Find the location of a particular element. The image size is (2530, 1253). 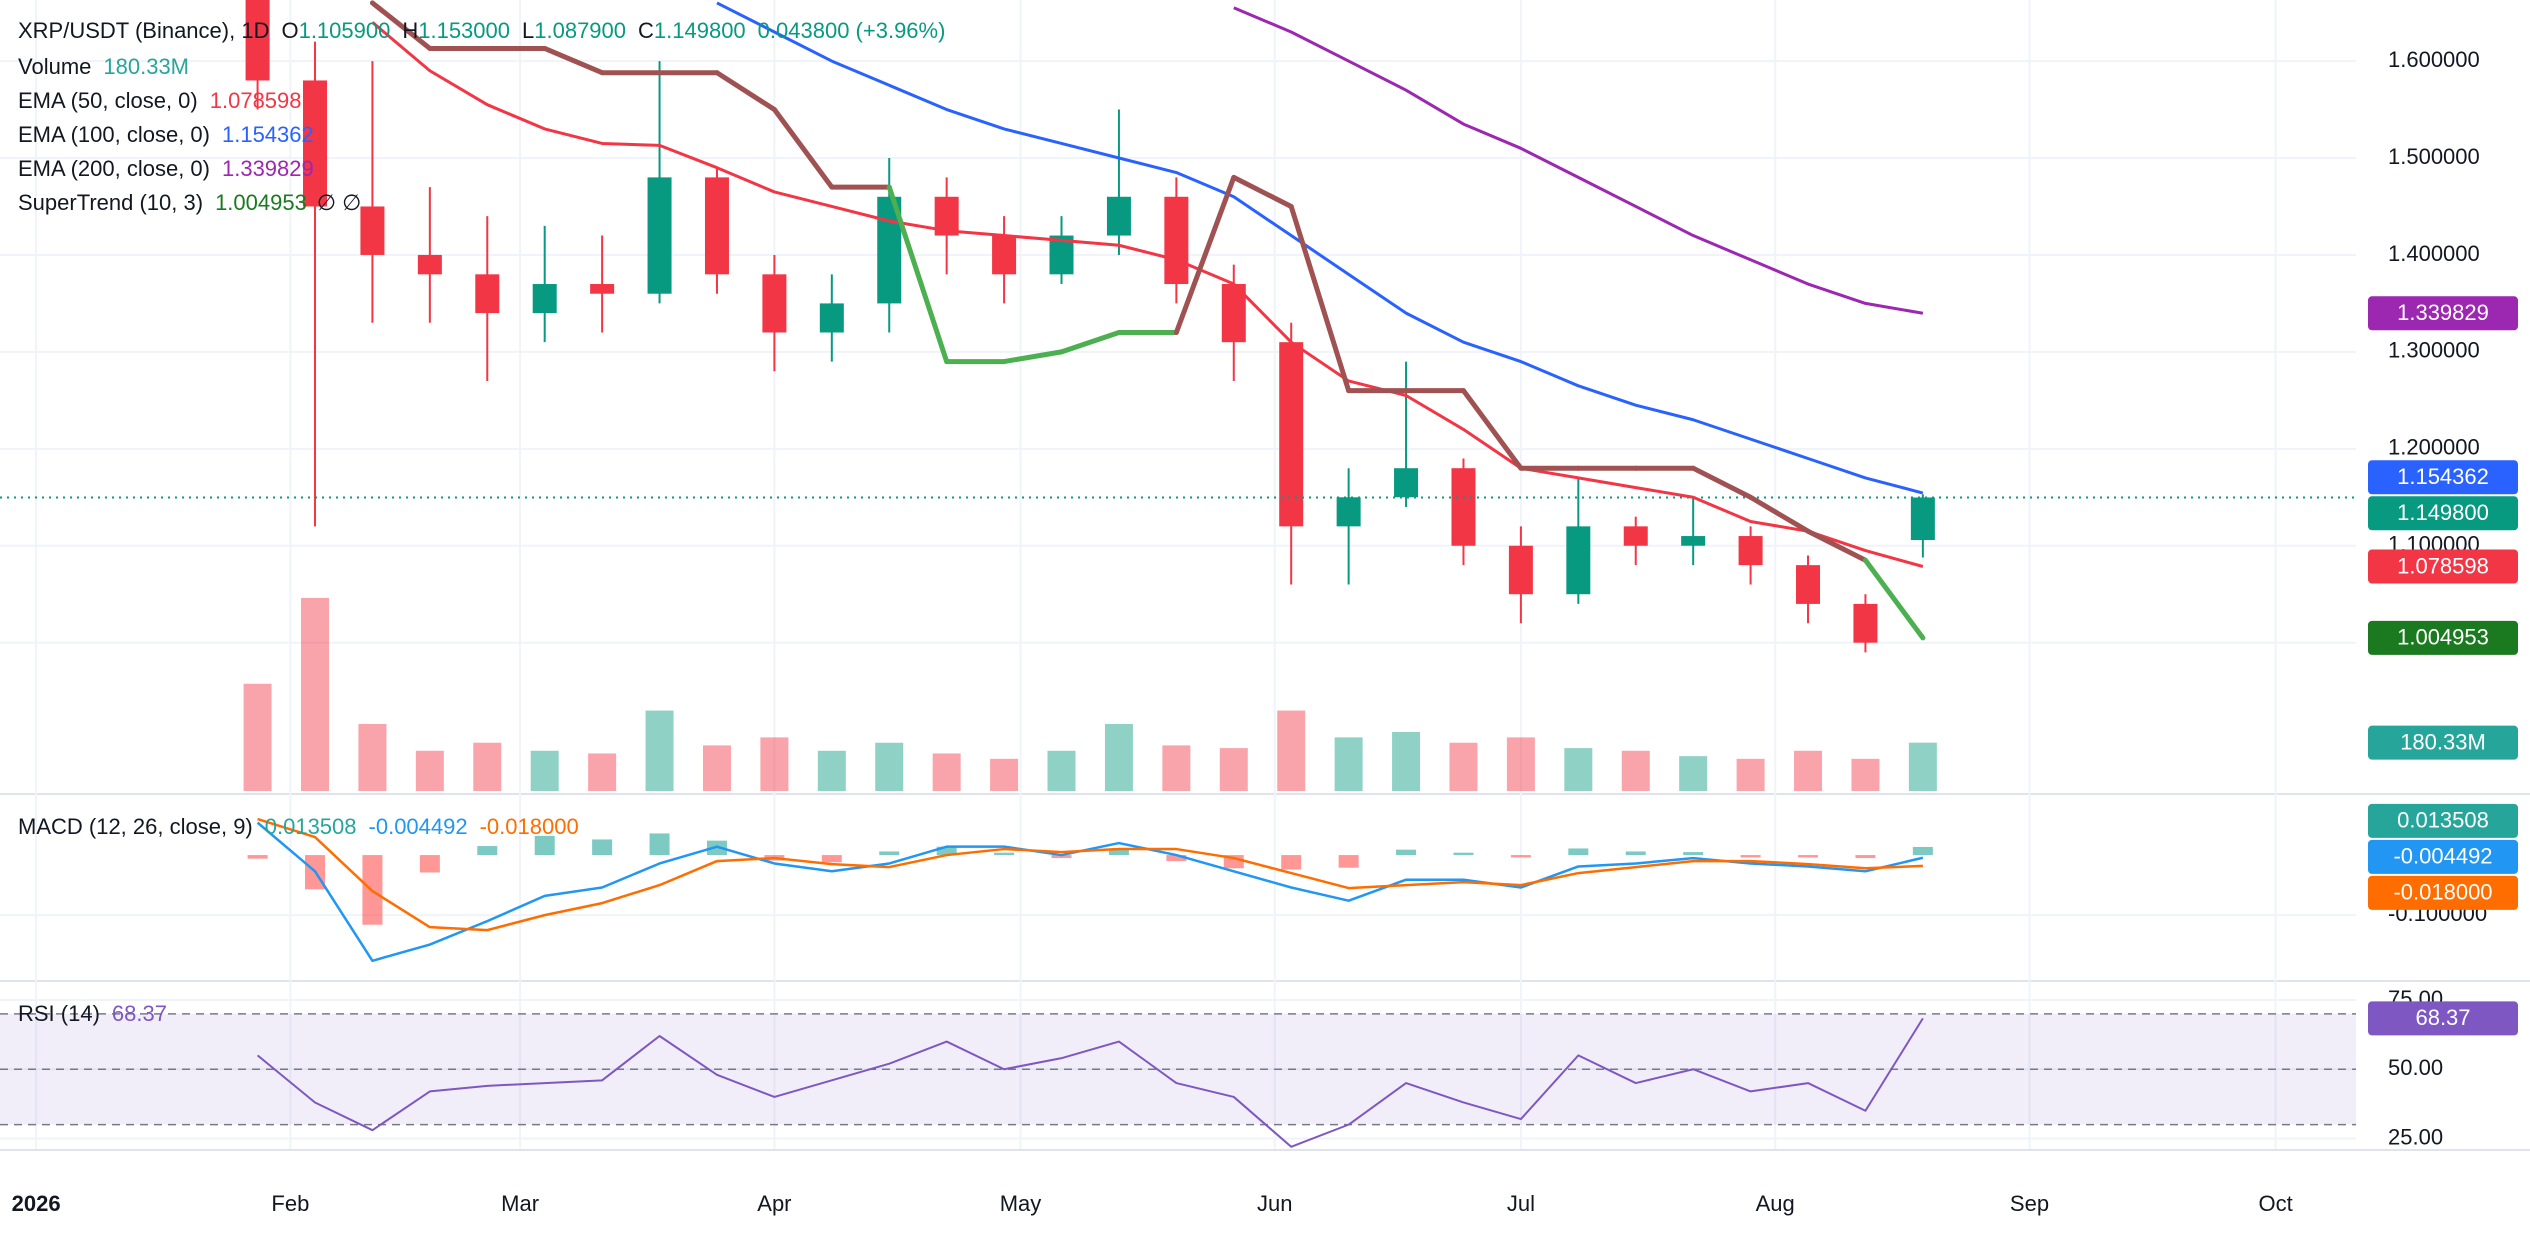

legend-name: MACD (12, 26, close, 9) is located at coordinates (135, 826).